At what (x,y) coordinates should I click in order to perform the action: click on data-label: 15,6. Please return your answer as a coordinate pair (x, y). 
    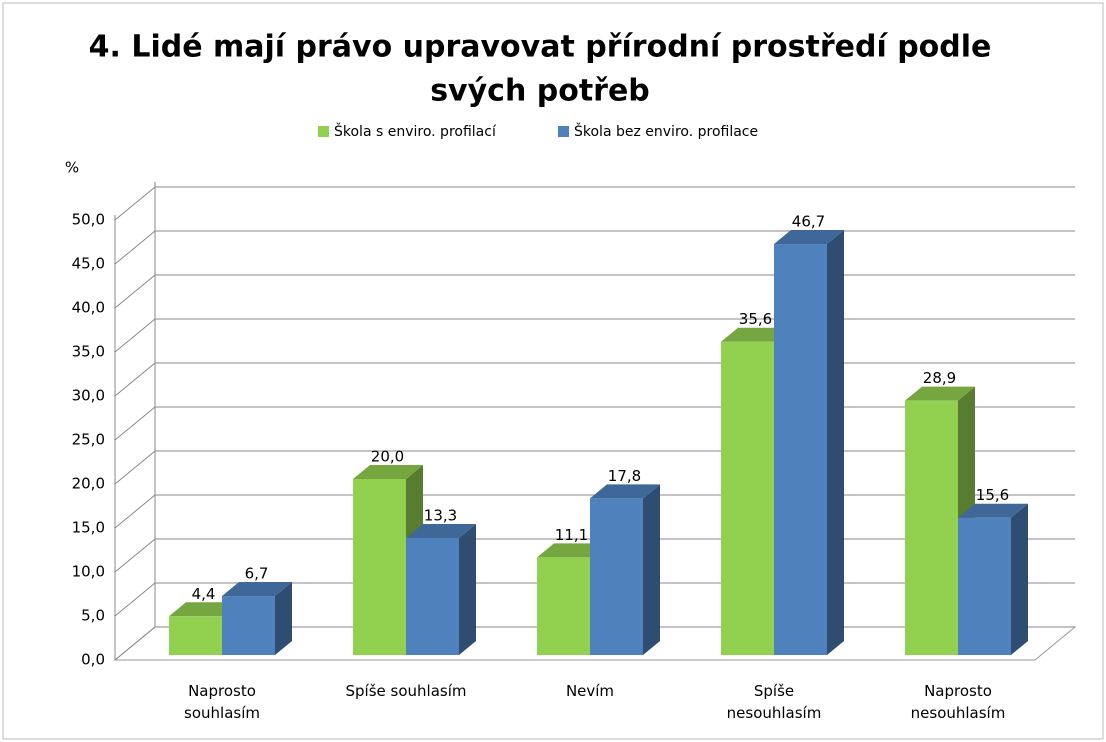
    Looking at the image, I should click on (992, 495).